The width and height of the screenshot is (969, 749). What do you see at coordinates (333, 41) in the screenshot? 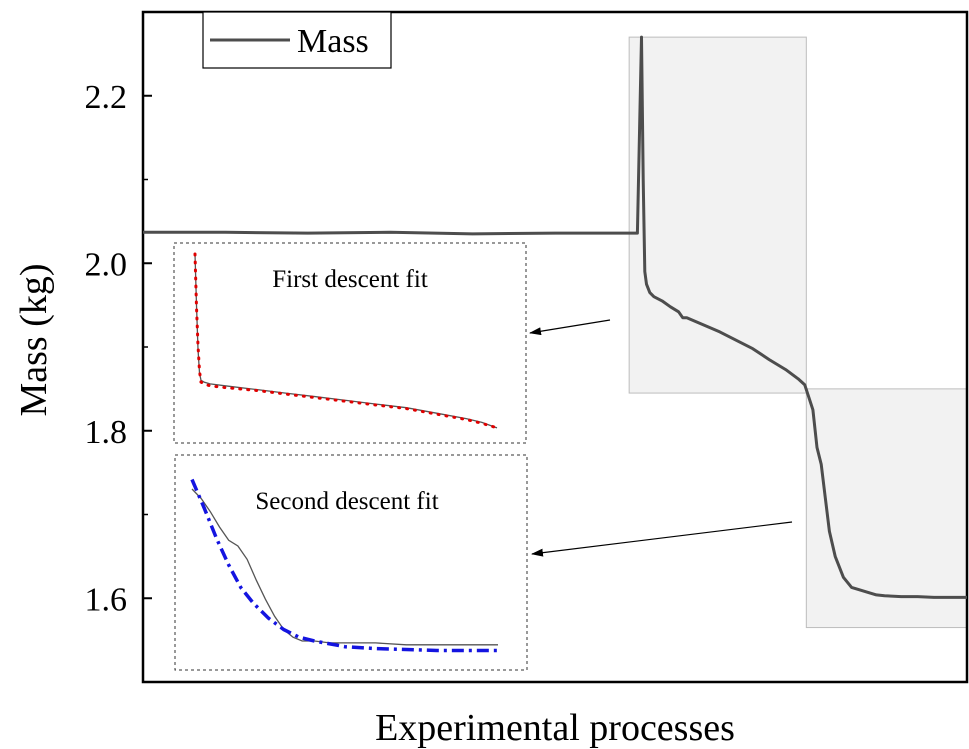
I see `legend-label-mass: Mass` at bounding box center [333, 41].